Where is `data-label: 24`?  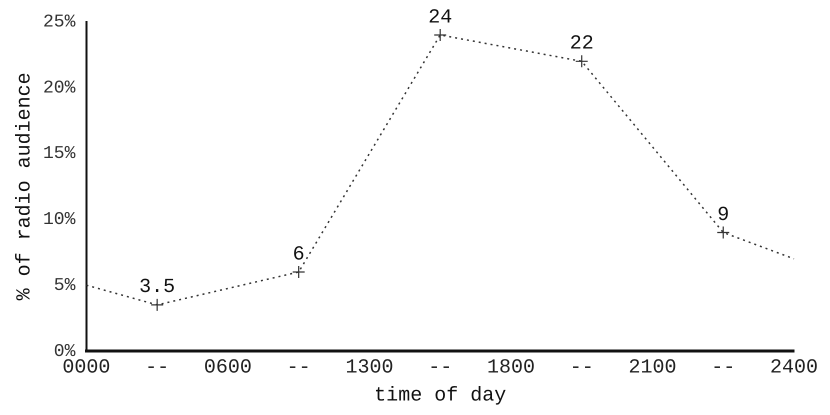 data-label: 24 is located at coordinates (440, 18).